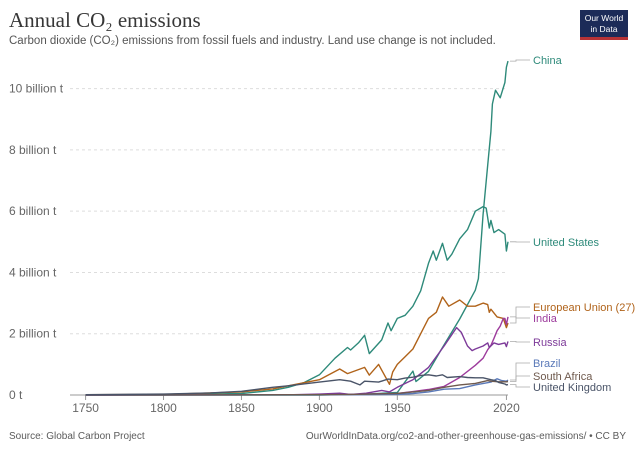 The width and height of the screenshot is (640, 452). What do you see at coordinates (297, 356) in the screenshot?
I see `series-line-india` at bounding box center [297, 356].